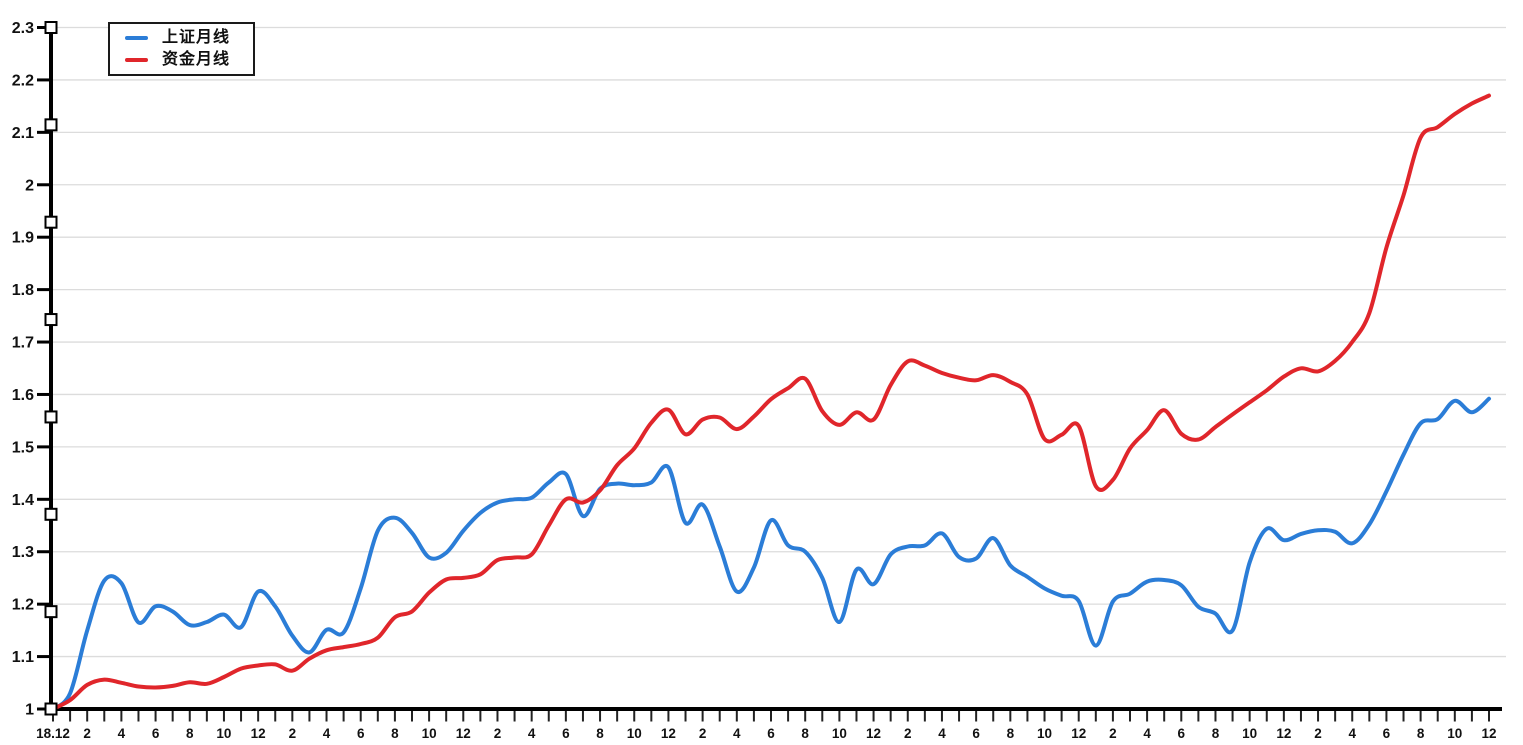 The width and height of the screenshot is (1523, 745). Describe the element at coordinates (23, 290) in the screenshot. I see `y-axis-label: 1.8` at that location.